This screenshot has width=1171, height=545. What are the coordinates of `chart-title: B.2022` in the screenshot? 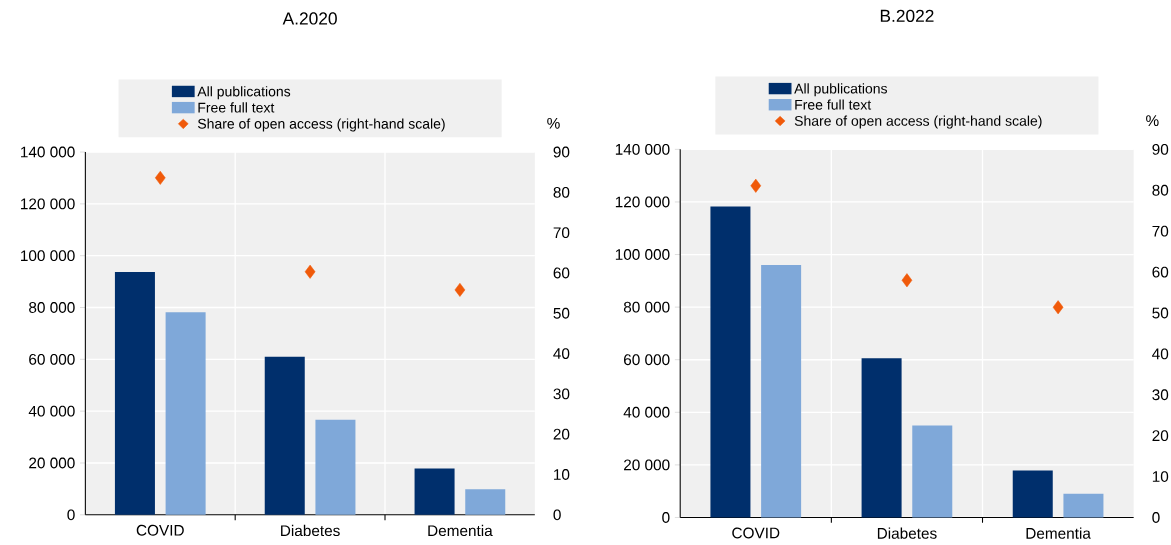 It's located at (907, 15).